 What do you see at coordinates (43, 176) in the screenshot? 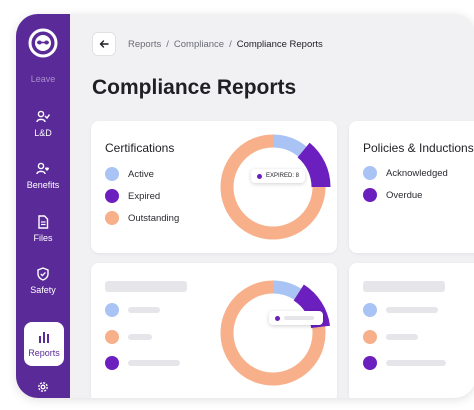
I see `sidebar-item-benefits: Benefits` at bounding box center [43, 176].